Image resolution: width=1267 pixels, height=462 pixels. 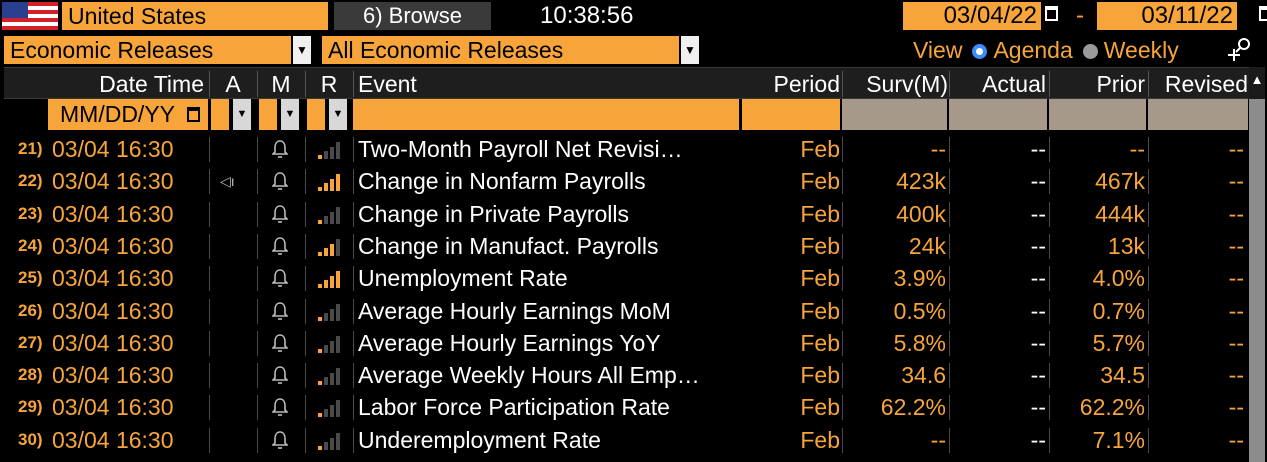 I want to click on radio-weekly, so click(x=1090, y=51).